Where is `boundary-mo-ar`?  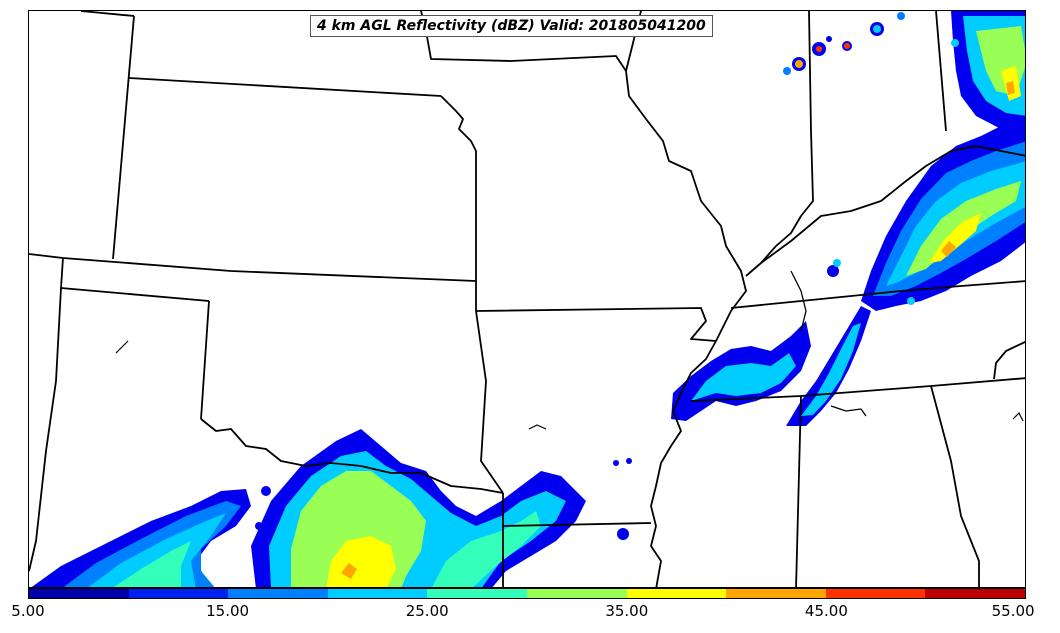 boundary-mo-ar is located at coordinates (596, 324).